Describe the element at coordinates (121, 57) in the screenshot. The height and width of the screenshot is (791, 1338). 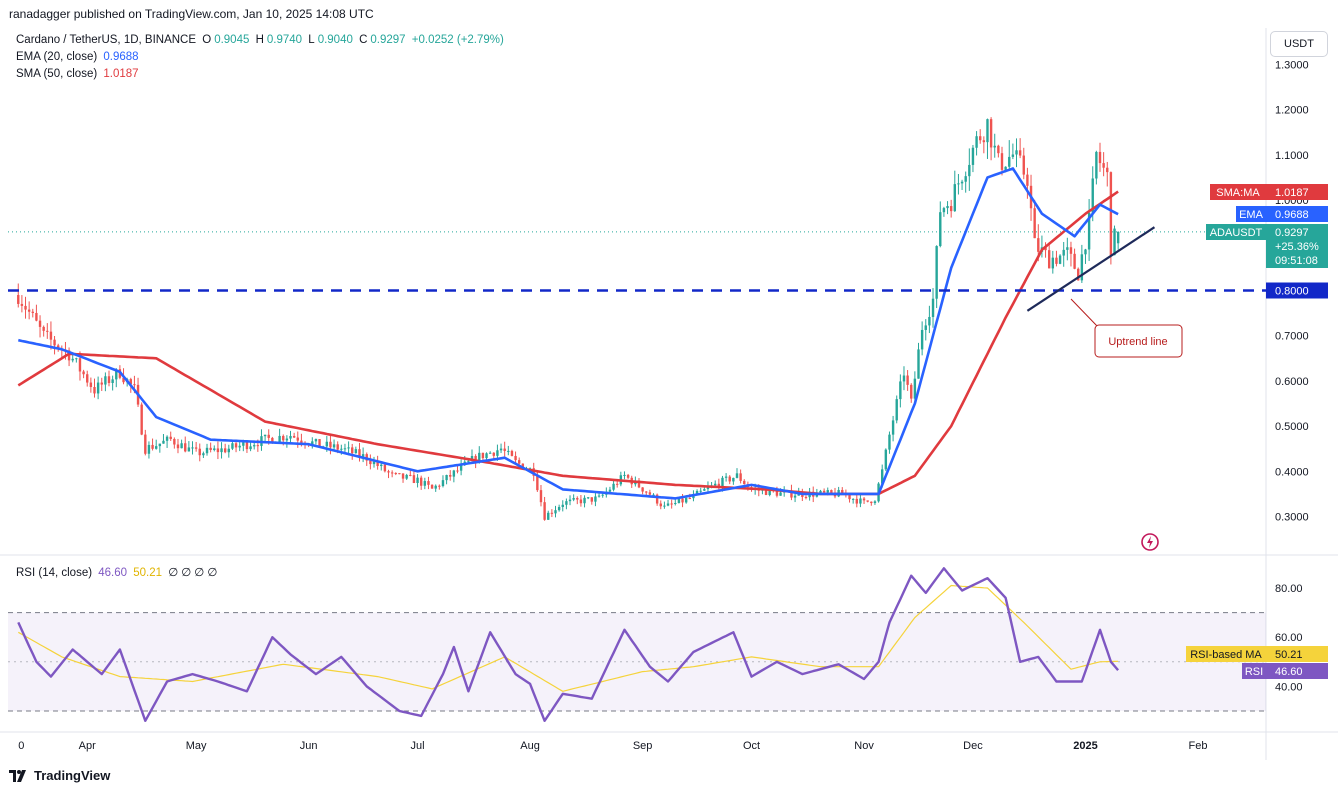
I see `ema-value: 0.9688` at that location.